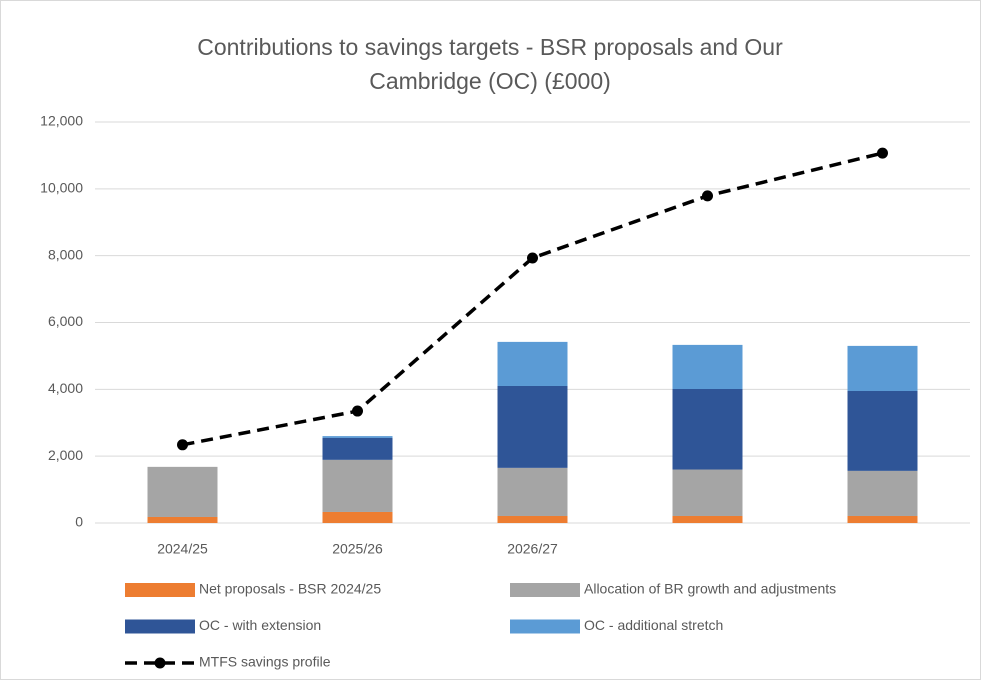 The image size is (981, 680). What do you see at coordinates (61, 188) in the screenshot?
I see `y-tick-label: 10,000` at bounding box center [61, 188].